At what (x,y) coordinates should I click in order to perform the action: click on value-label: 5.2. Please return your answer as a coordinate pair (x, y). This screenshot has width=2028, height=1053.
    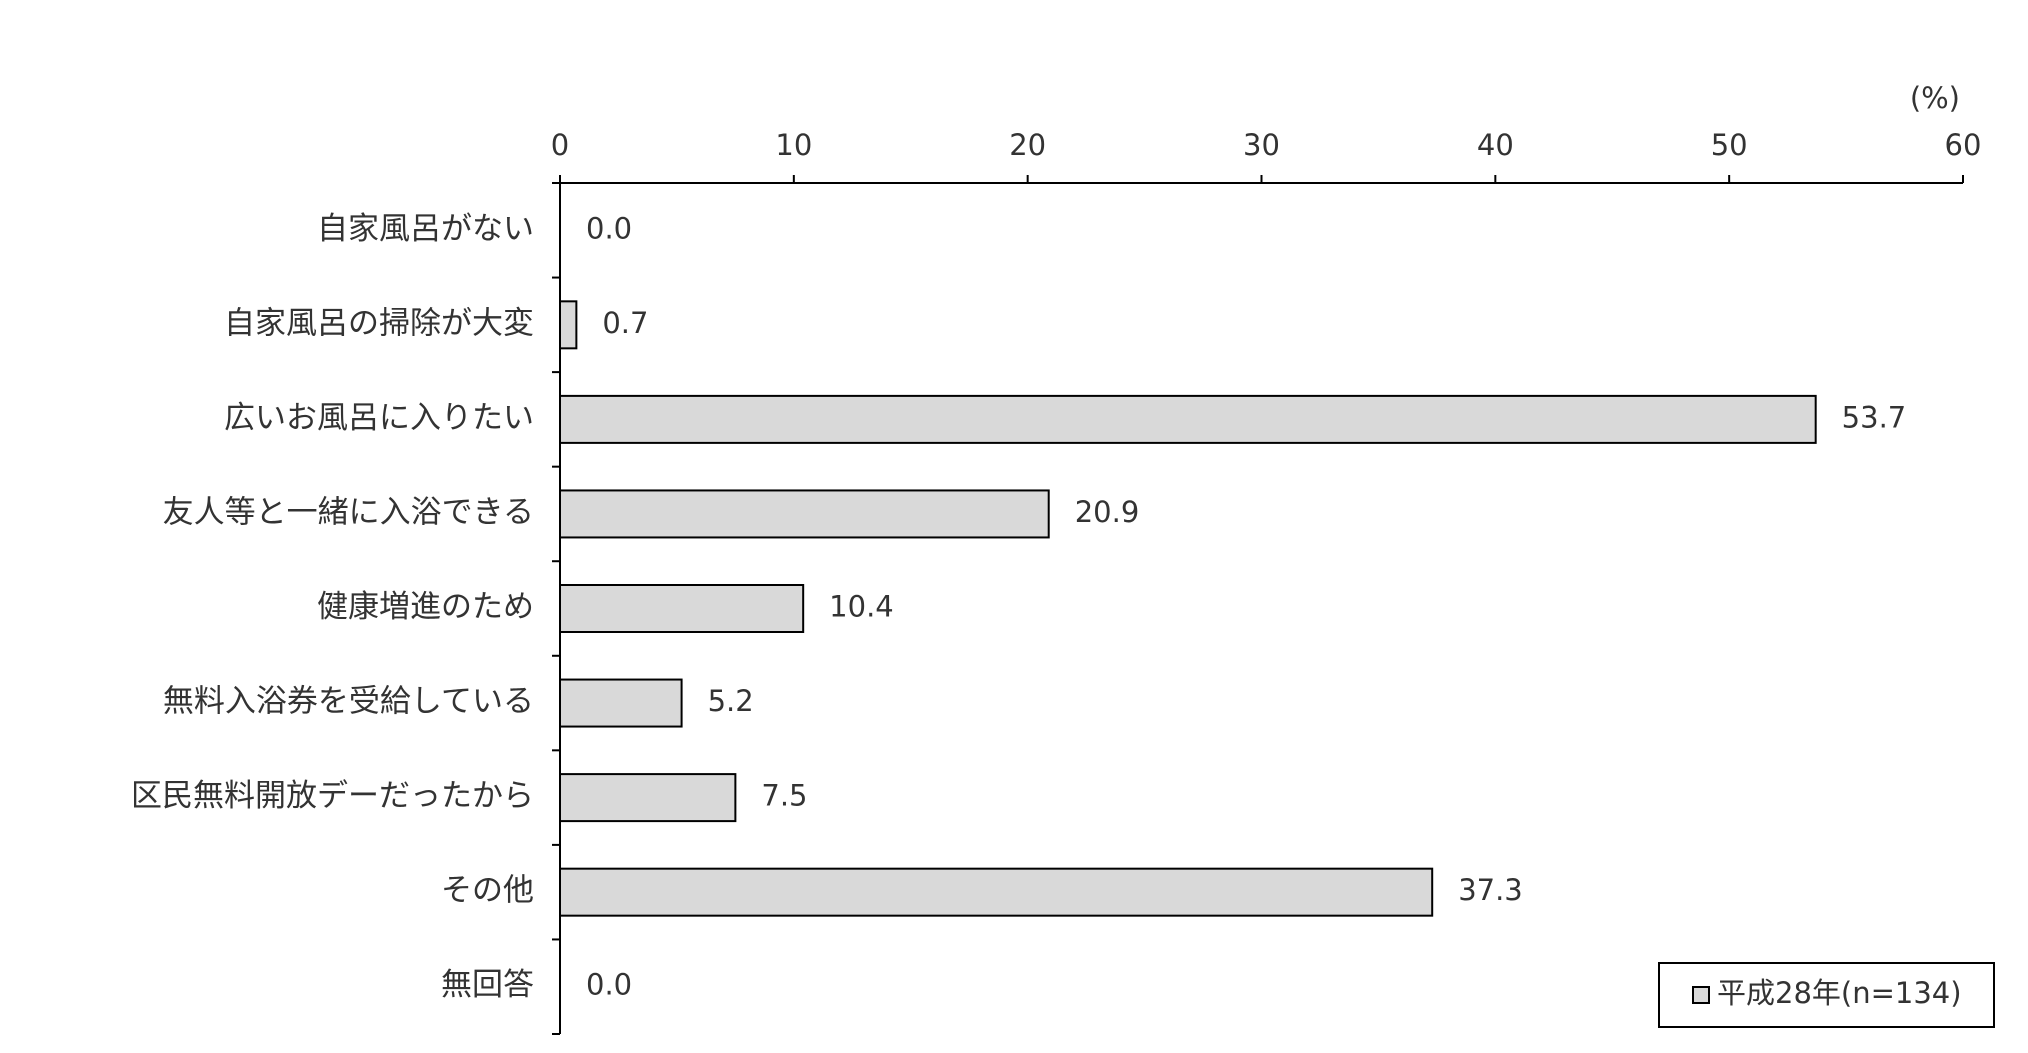
    Looking at the image, I should click on (731, 701).